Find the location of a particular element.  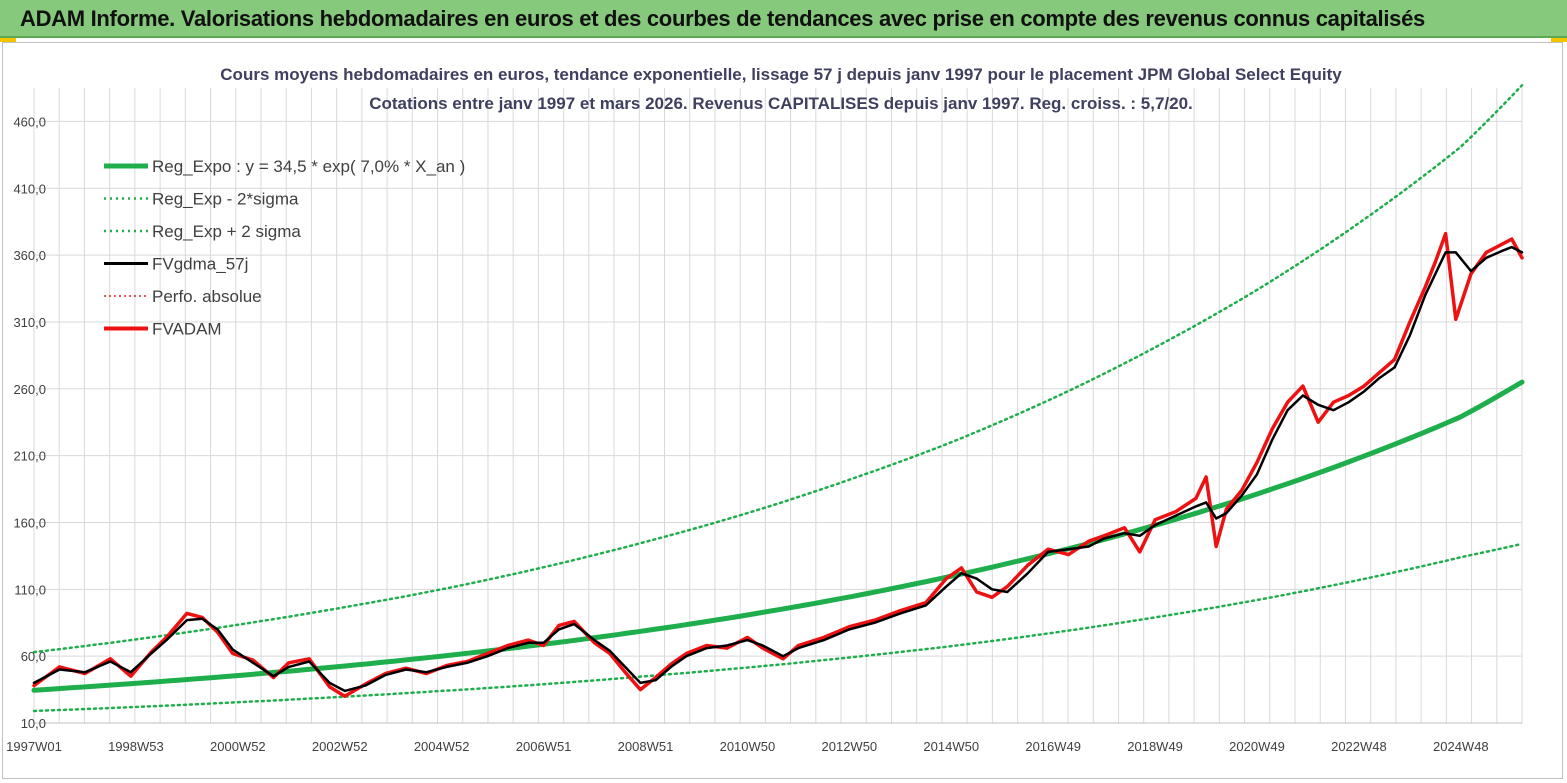

legend-label: FVADAM is located at coordinates (187, 329).